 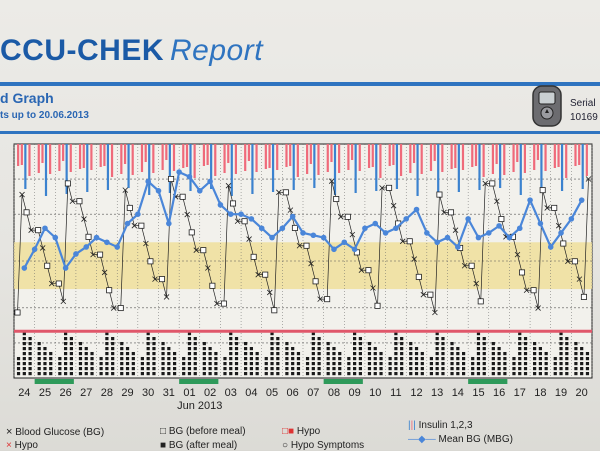 I want to click on legend-bg-after-label: BG (after meal), so click(x=203, y=445).